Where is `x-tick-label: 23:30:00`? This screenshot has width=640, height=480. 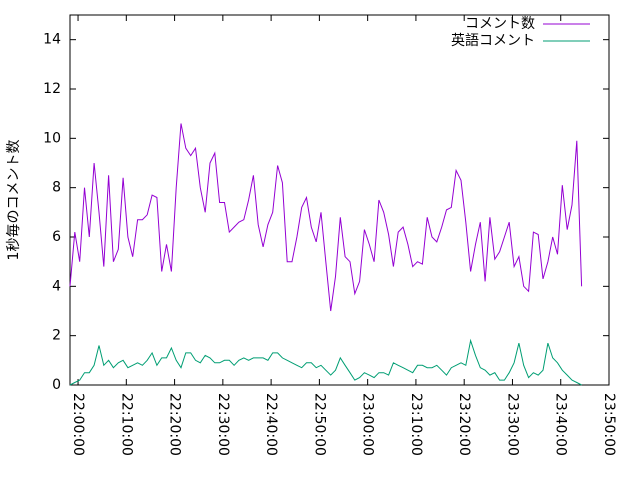
x-tick-label: 23:30:00 is located at coordinates (512, 424).